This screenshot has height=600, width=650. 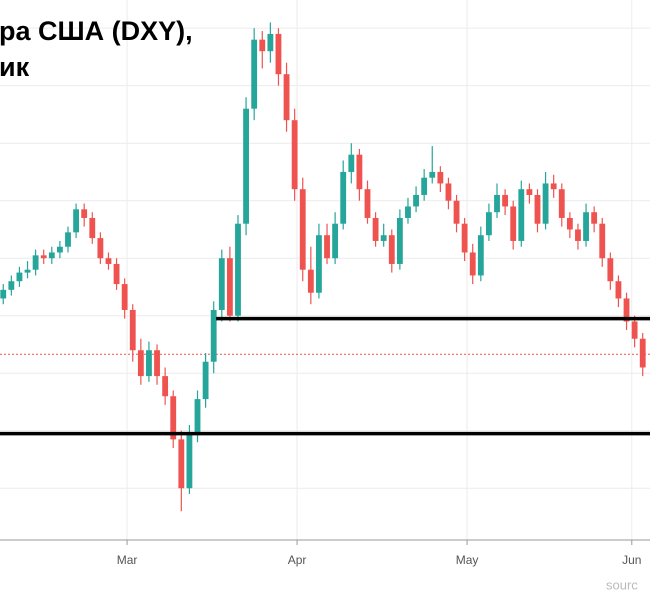 I want to click on x-tick-label: May, so click(x=467, y=560).